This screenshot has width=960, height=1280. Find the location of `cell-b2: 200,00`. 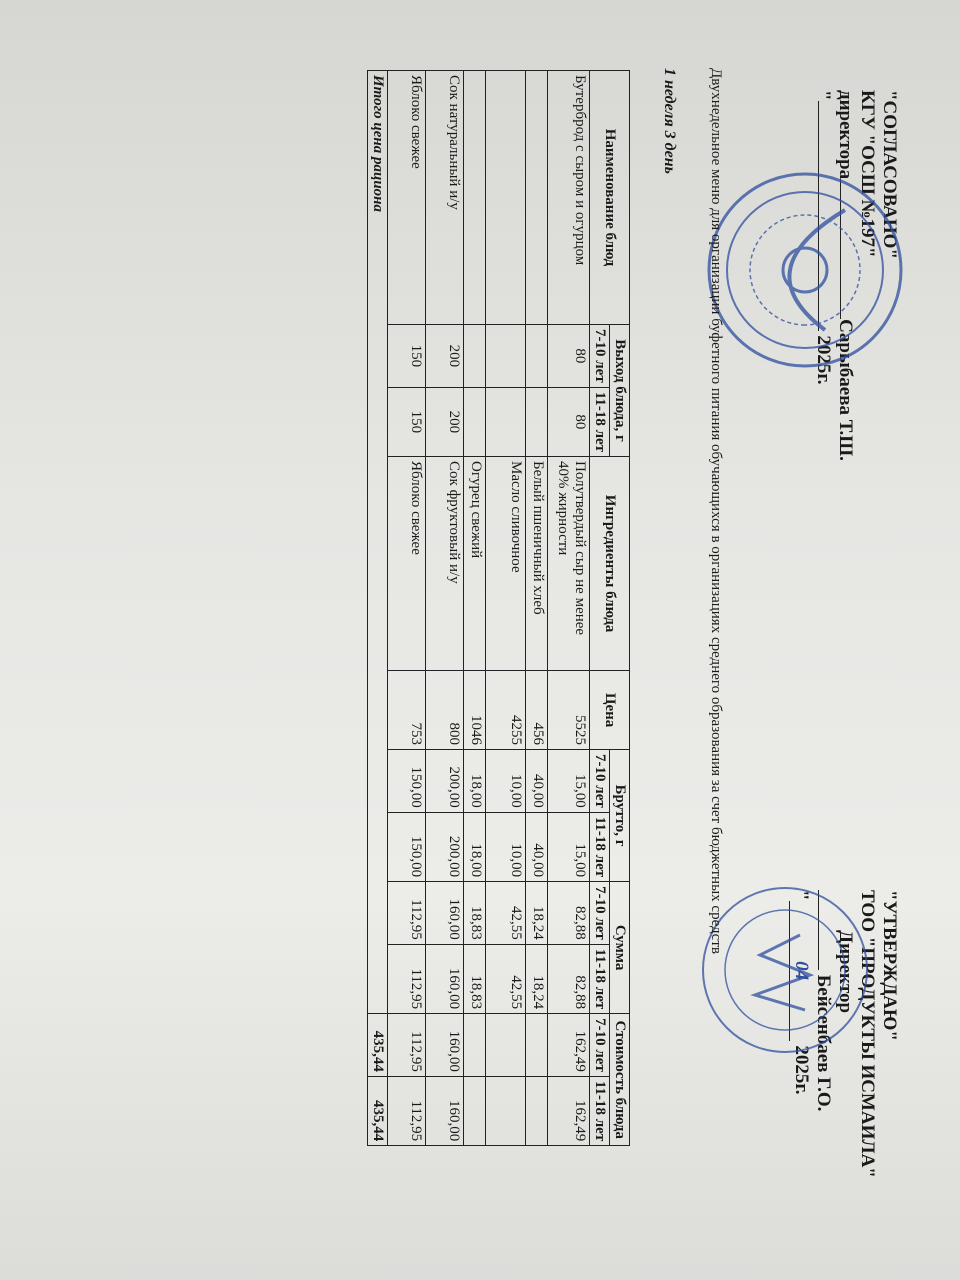

cell-b2: 200,00 is located at coordinates (444, 847).